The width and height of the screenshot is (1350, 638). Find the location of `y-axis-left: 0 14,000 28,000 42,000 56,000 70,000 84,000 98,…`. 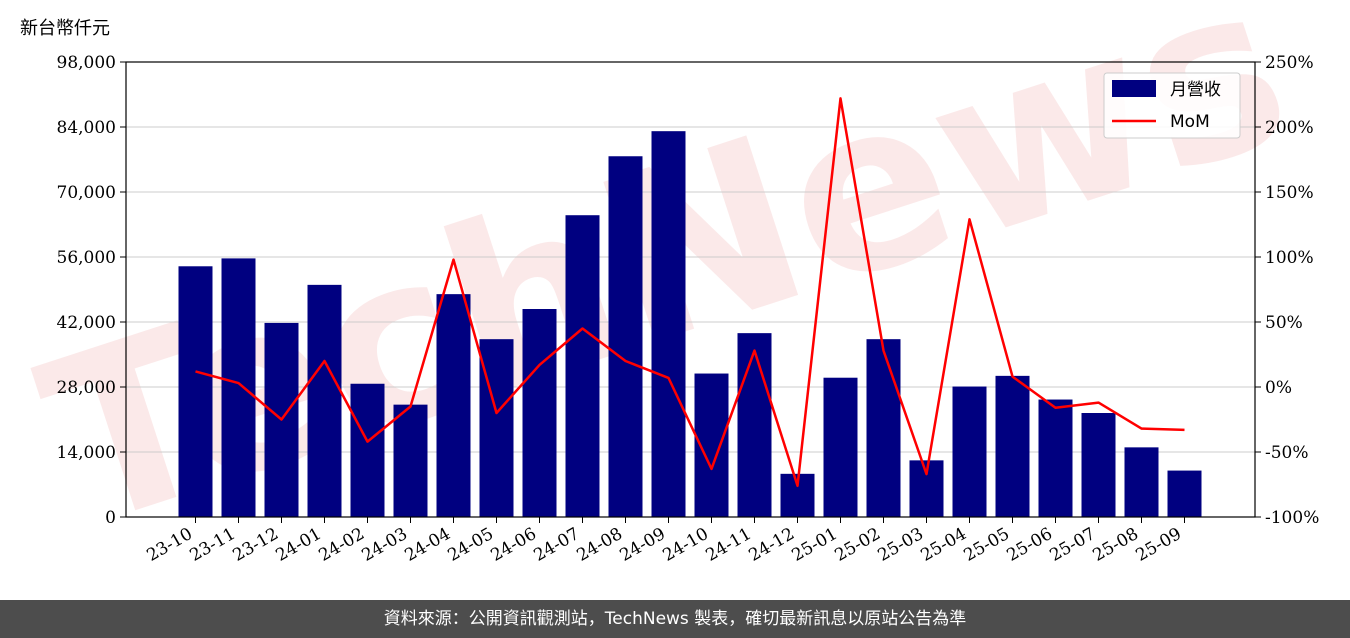

y-axis-left: 0 14,000 28,000 42,000 56,000 70,000 84,000 98,… is located at coordinates (91, 290).